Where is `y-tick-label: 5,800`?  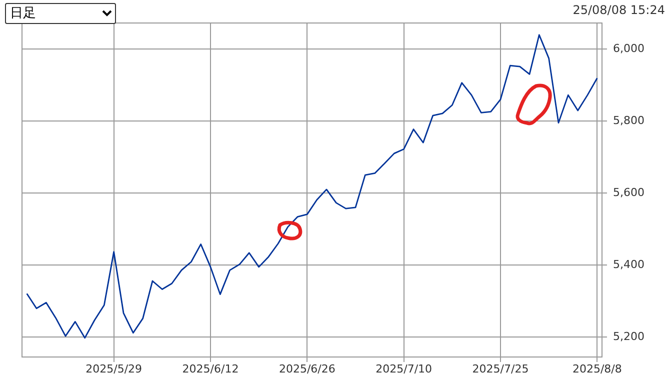
y-tick-label: 5,800 is located at coordinates (628, 120).